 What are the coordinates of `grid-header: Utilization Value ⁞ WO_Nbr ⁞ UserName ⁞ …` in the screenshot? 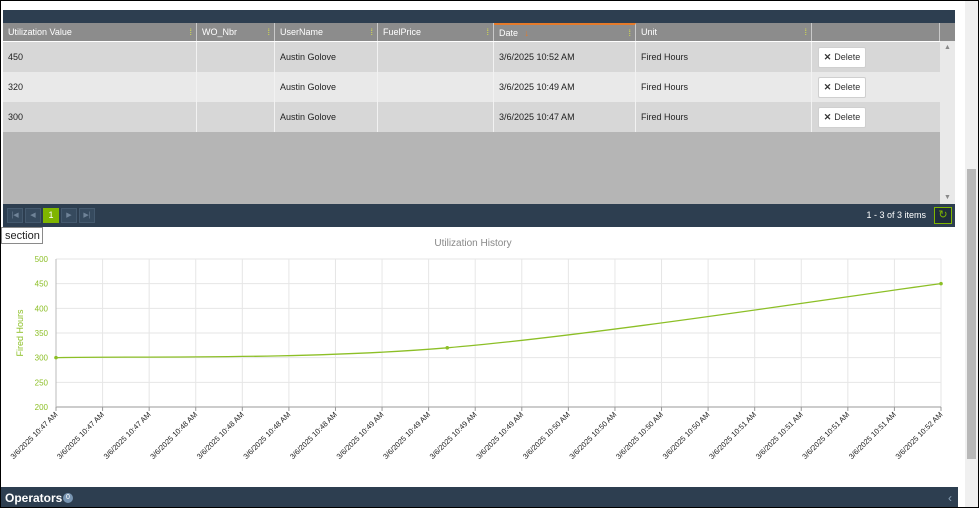 It's located at (479, 32).